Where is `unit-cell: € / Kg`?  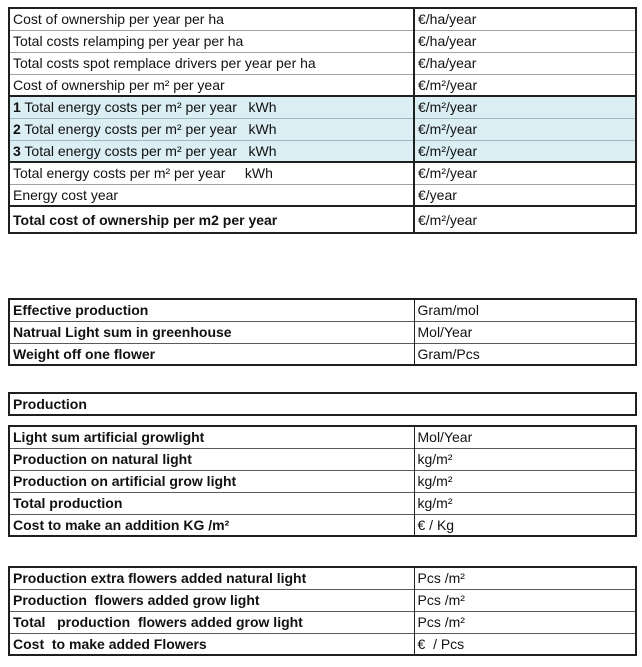
unit-cell: € / Kg is located at coordinates (525, 524).